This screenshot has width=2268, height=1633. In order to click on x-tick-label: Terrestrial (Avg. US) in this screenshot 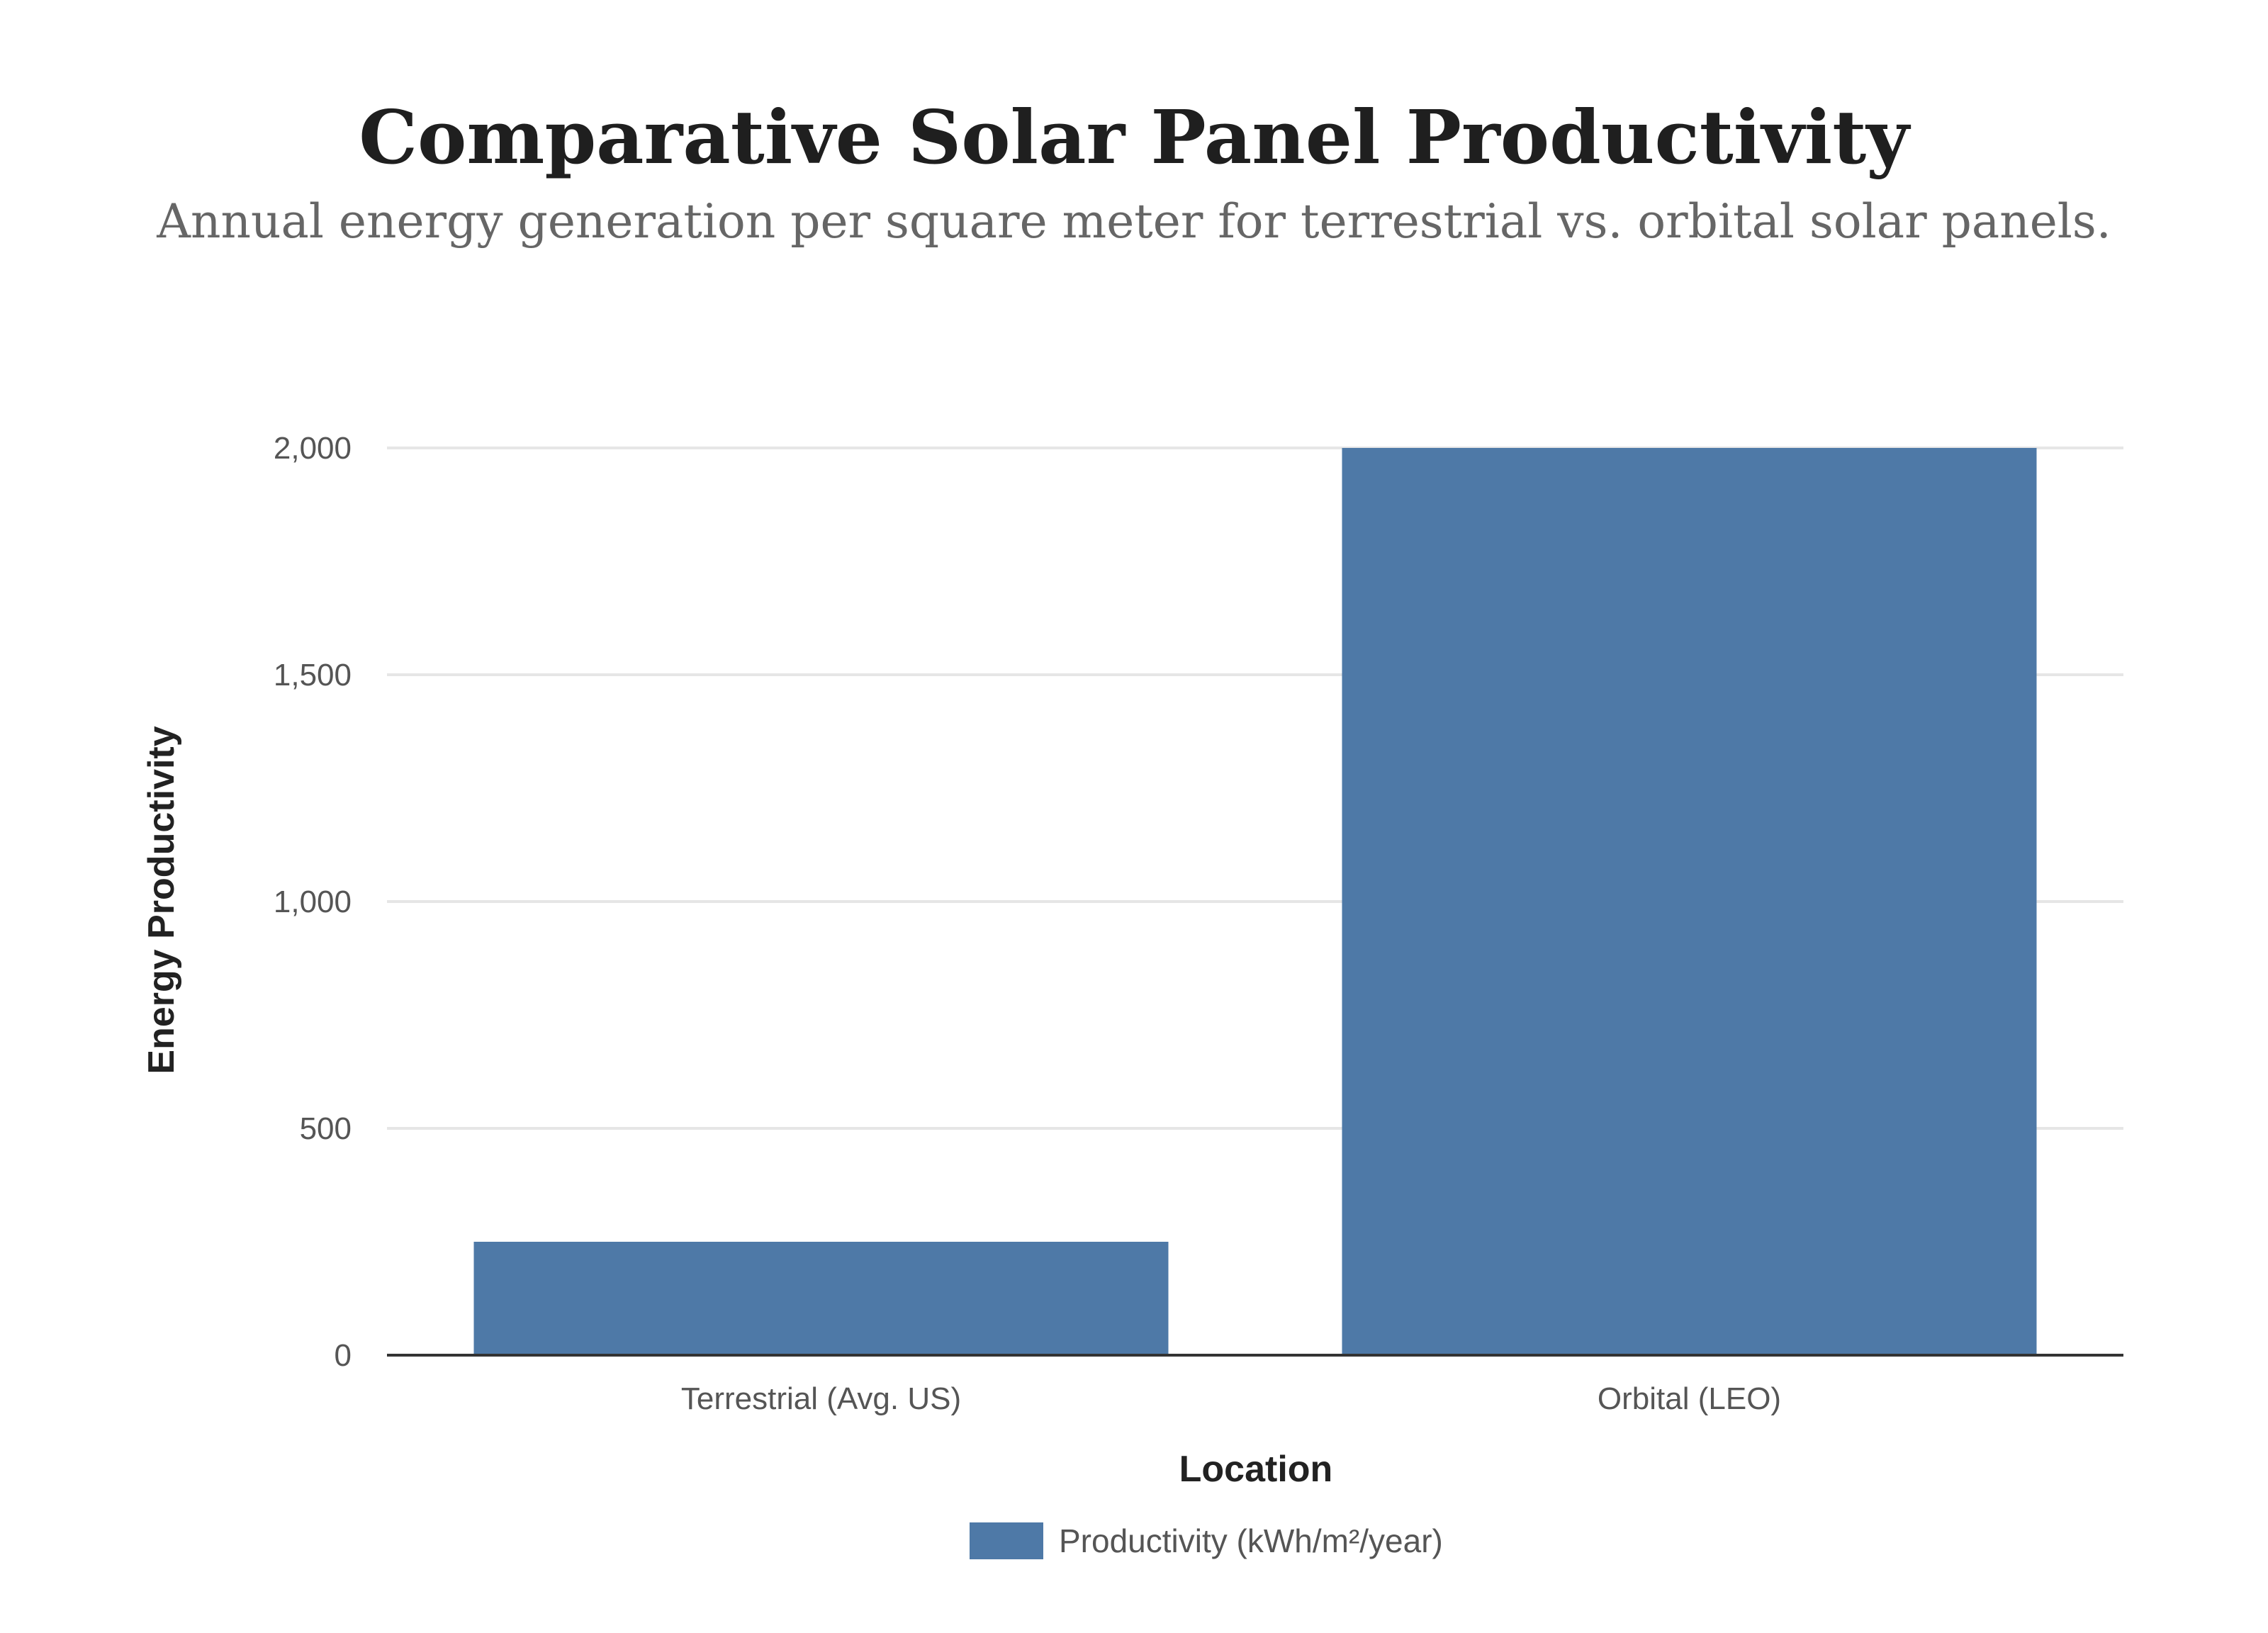, I will do `click(821, 1398)`.